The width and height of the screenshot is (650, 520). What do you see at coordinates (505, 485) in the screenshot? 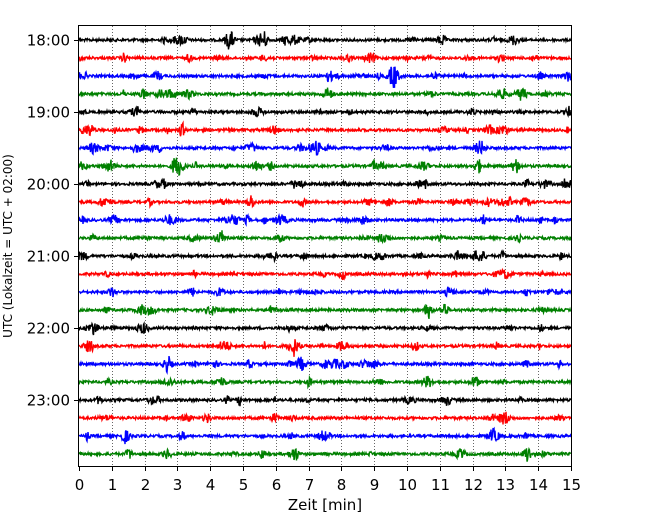
I see `x-tick-label: 13` at bounding box center [505, 485].